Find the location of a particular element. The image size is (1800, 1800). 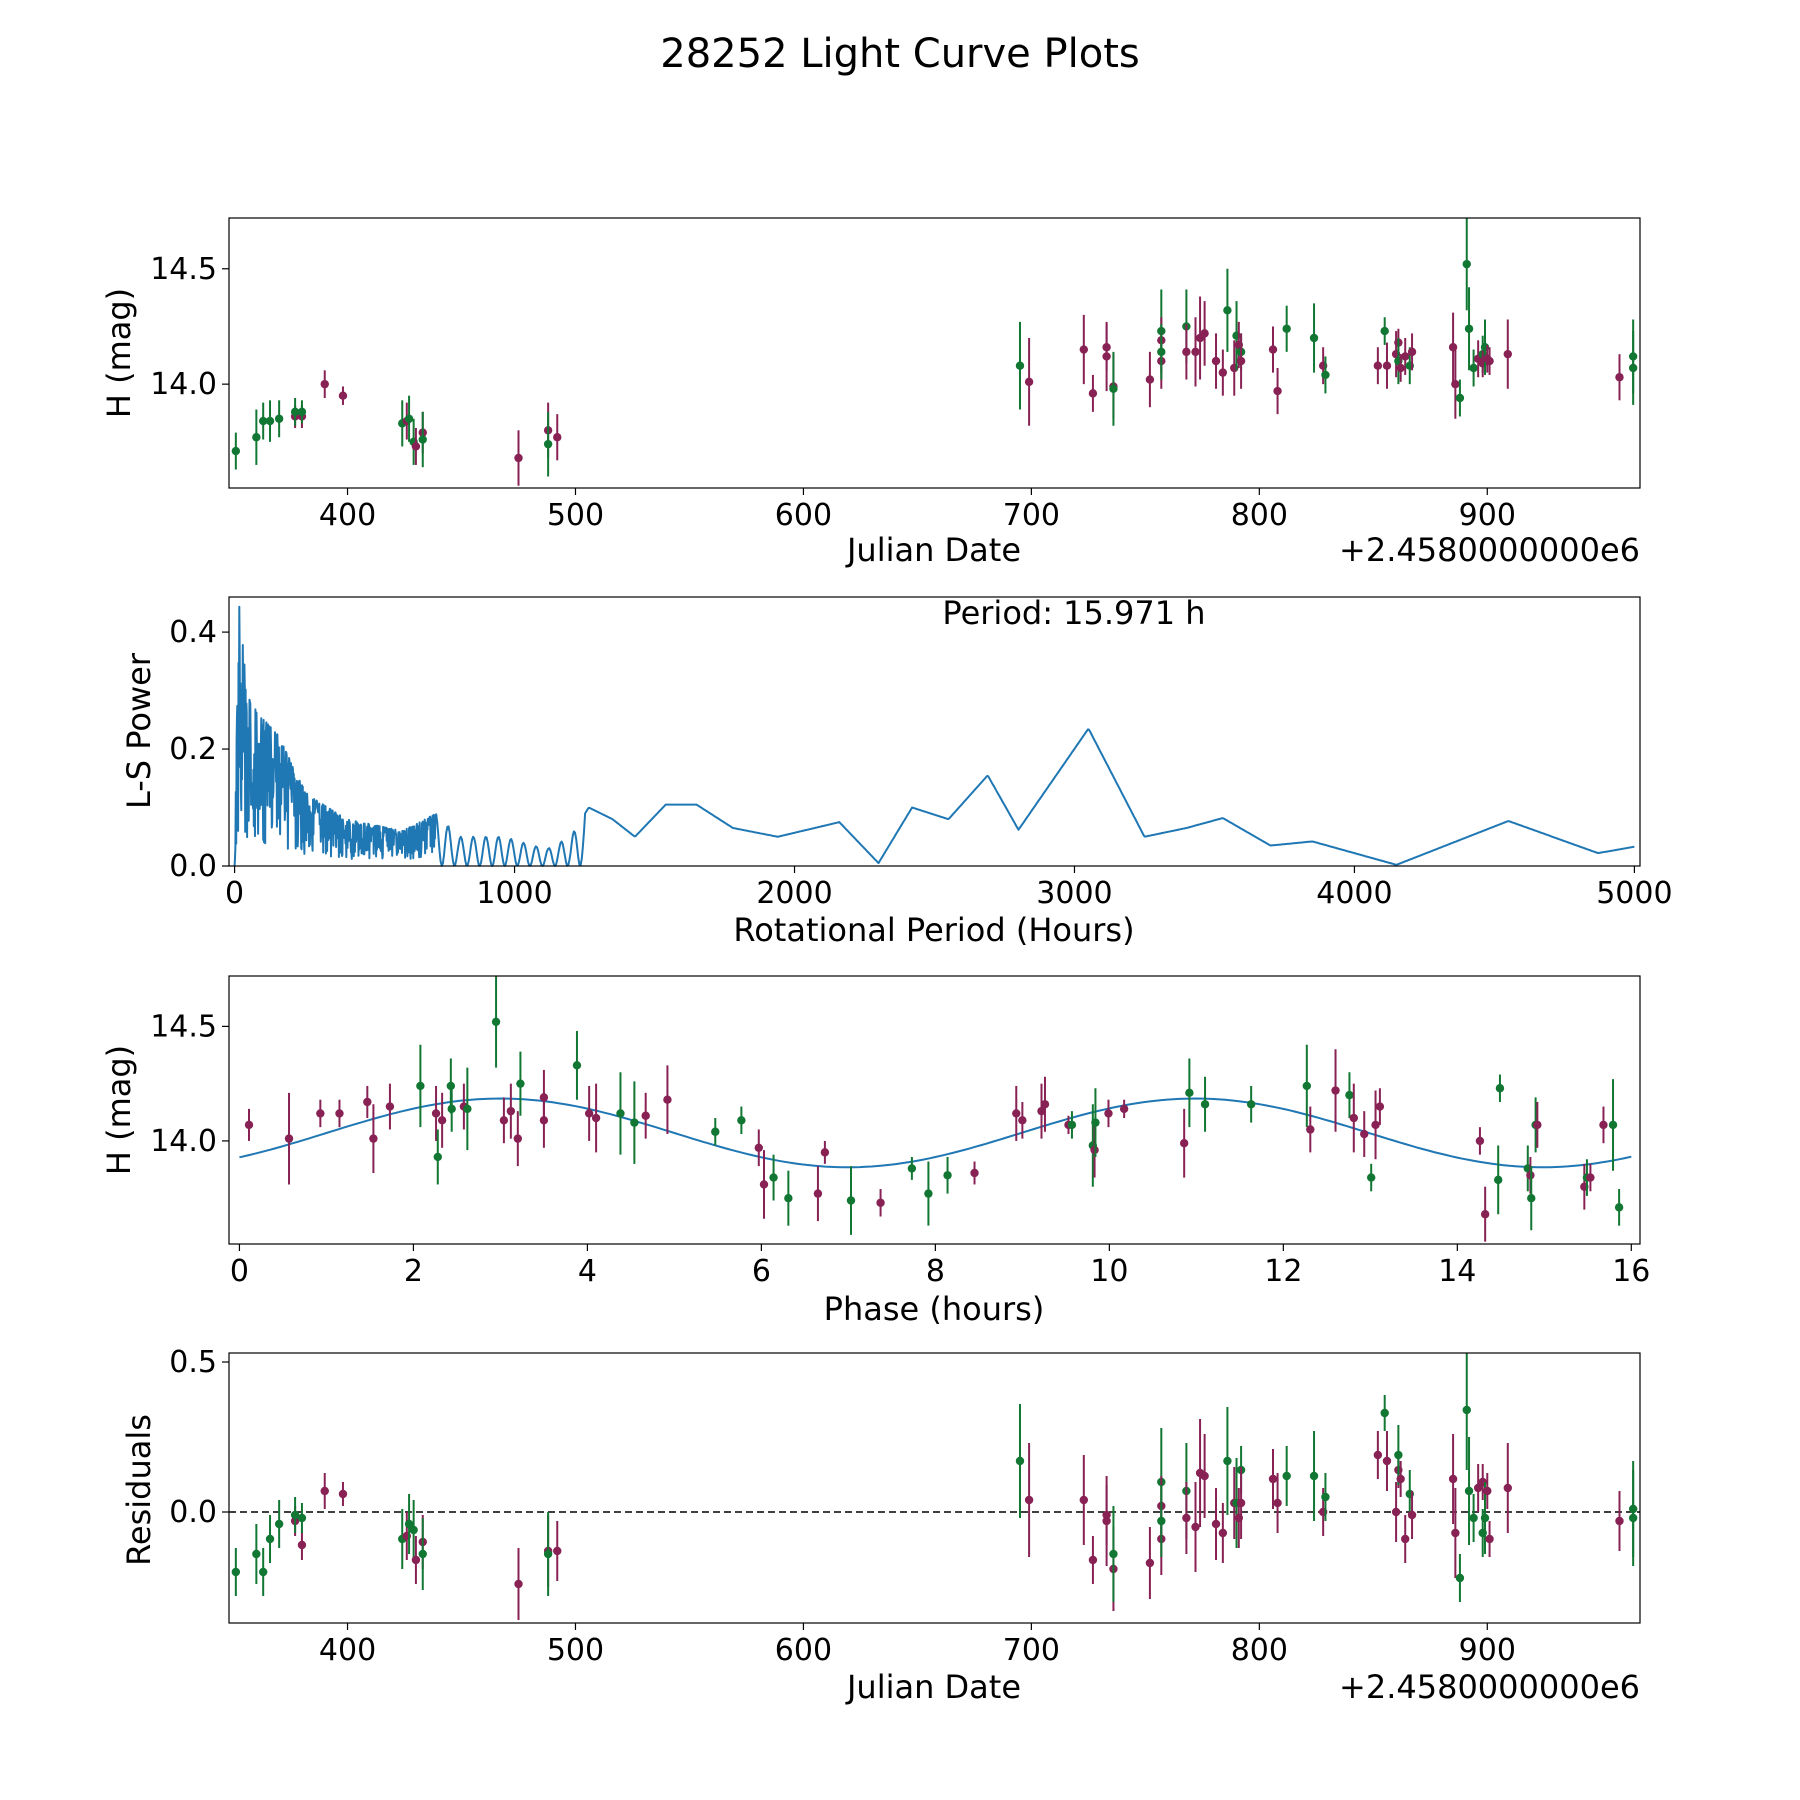

phase-folded-ylabel: H (mag) is located at coordinates (119, 1110).